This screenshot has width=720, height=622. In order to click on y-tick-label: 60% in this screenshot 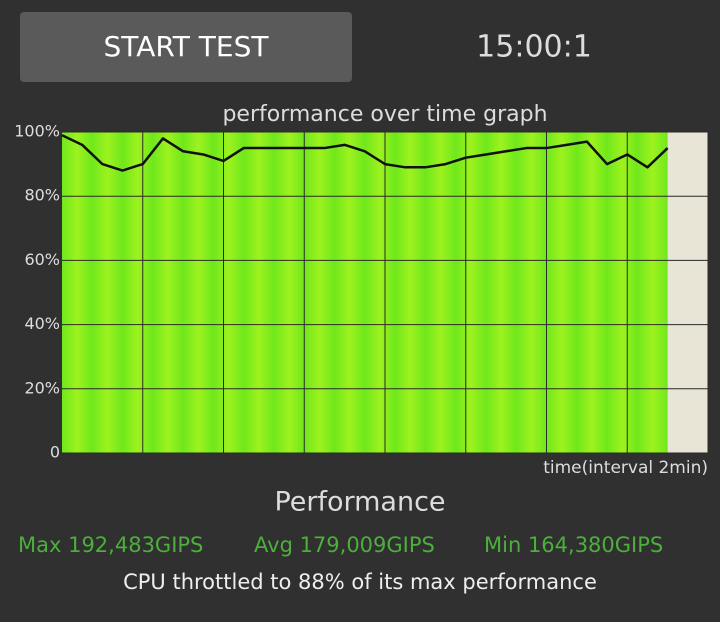, I will do `click(42, 259)`.